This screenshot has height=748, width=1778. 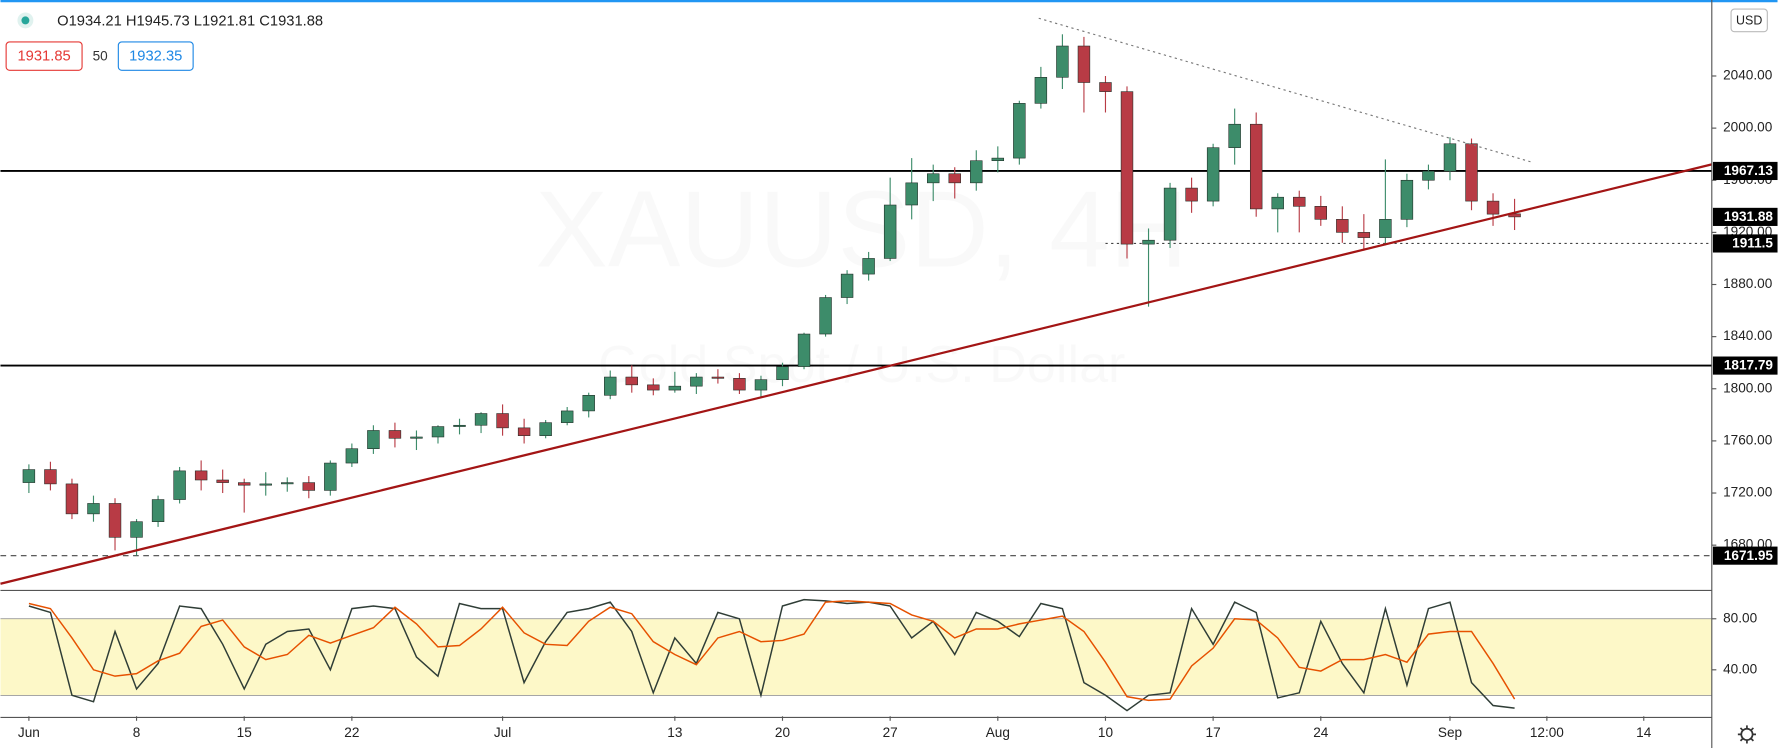 What do you see at coordinates (1740, 617) in the screenshot?
I see `stoch-tick-label: 80.00` at bounding box center [1740, 617].